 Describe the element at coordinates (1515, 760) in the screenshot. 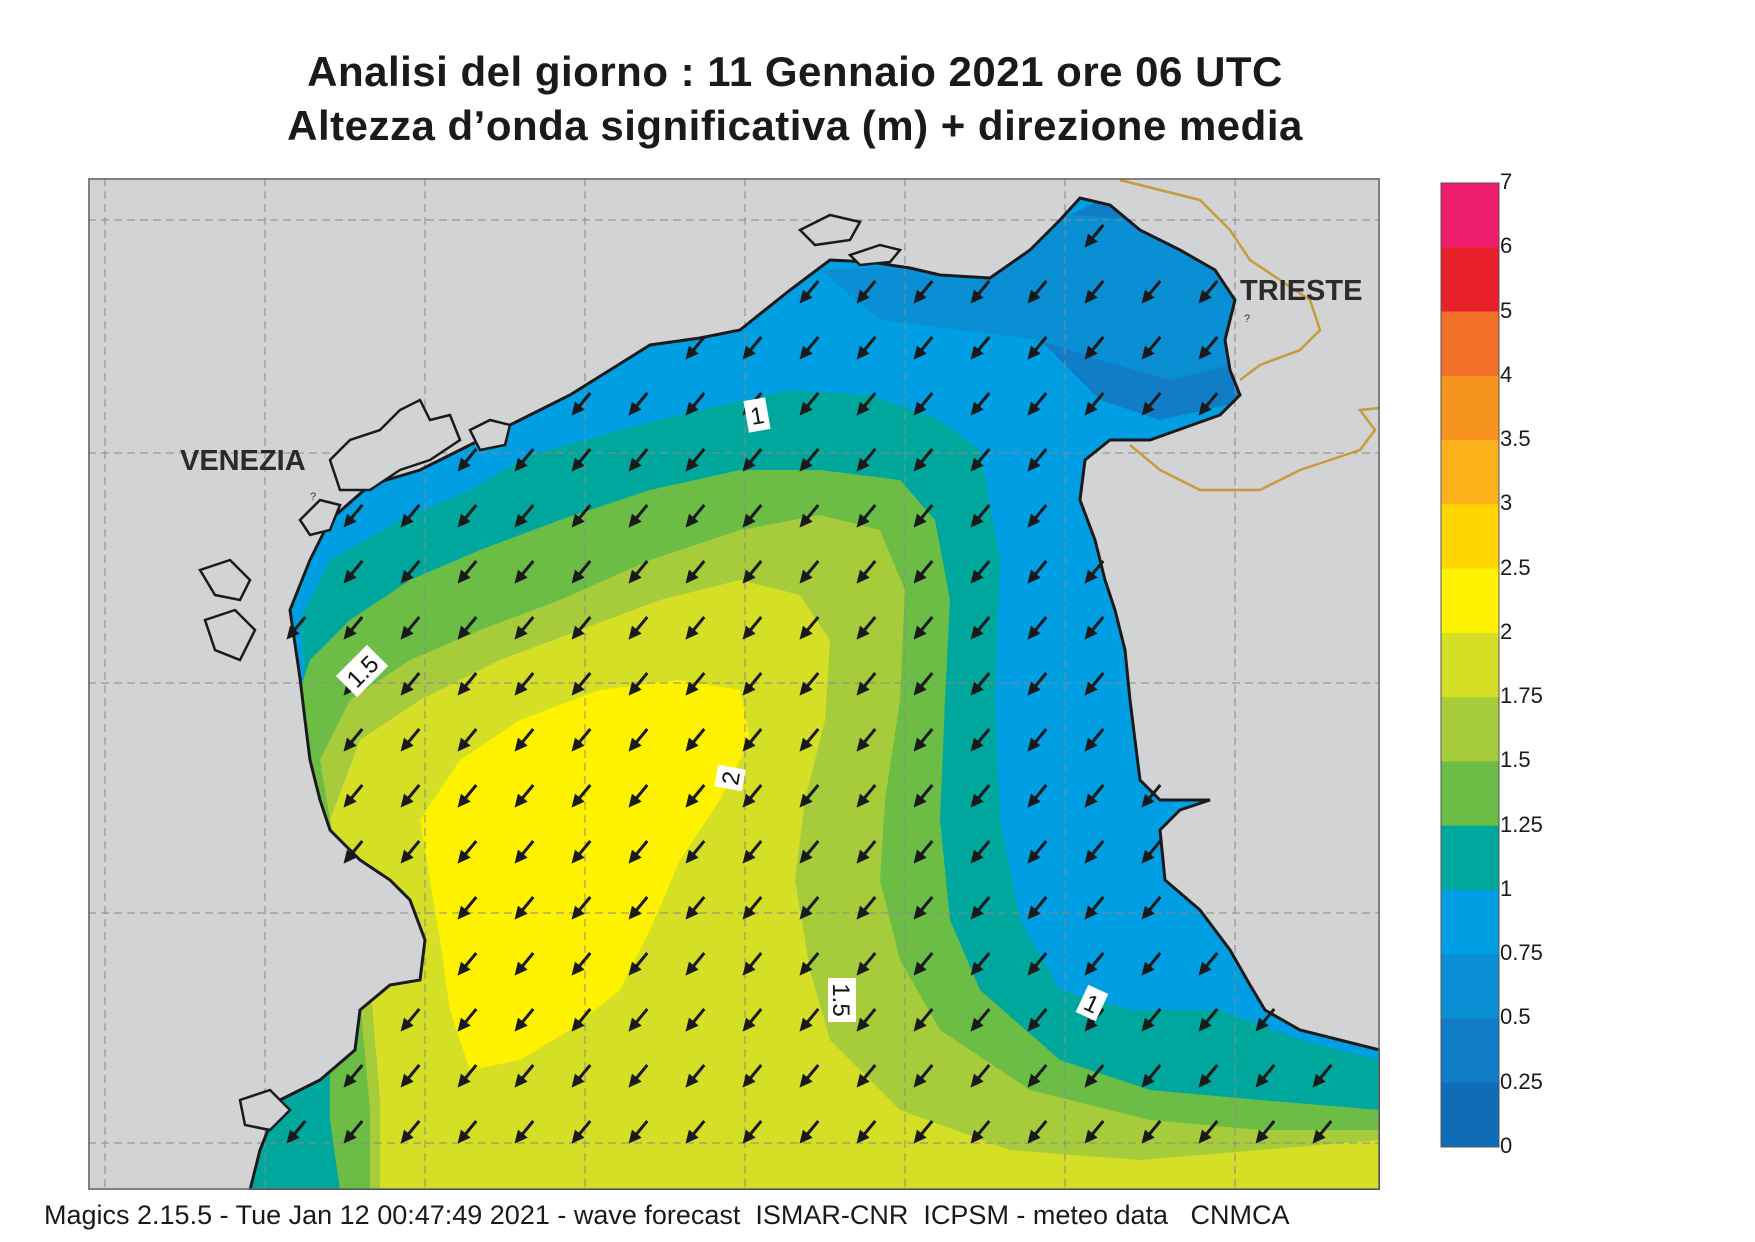

I see `legend-tick-label: 1.5` at that location.